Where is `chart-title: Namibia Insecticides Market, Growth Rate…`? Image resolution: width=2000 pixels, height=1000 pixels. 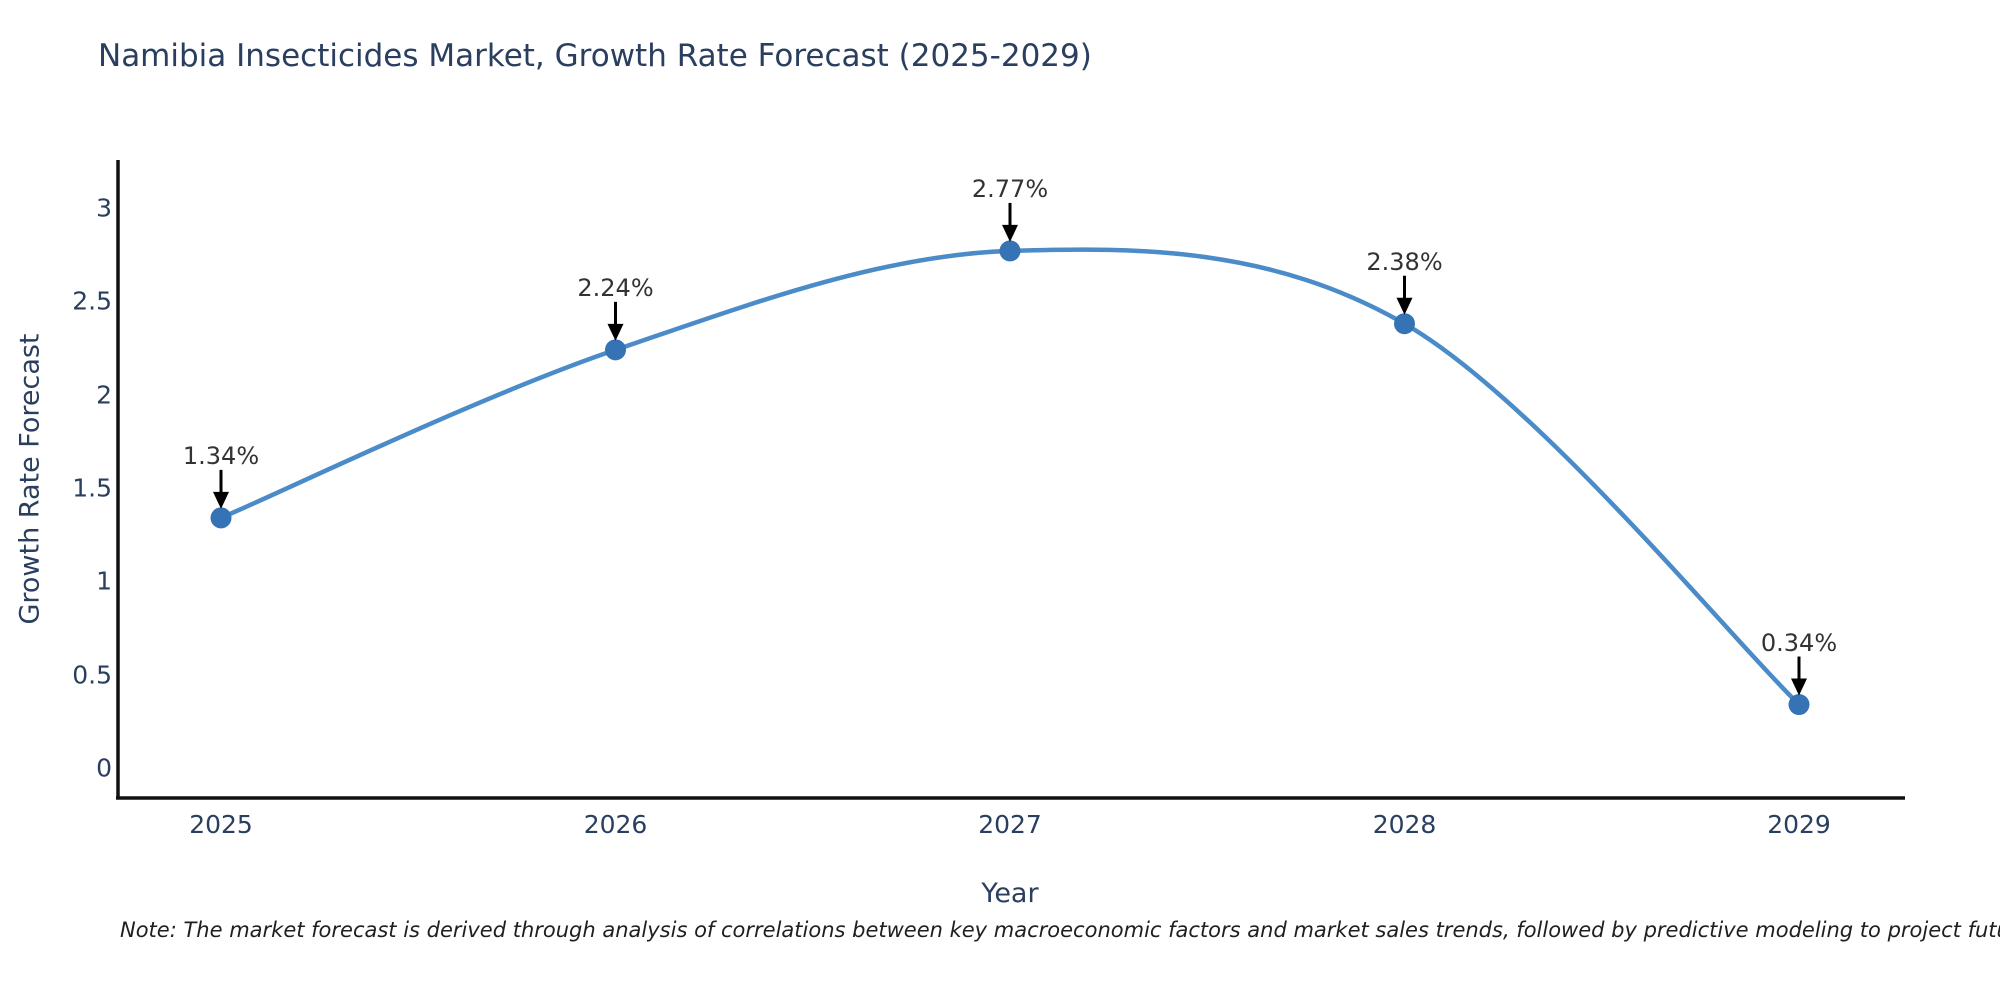 chart-title: Namibia Insecticides Market, Growth Rate… is located at coordinates (595, 56).